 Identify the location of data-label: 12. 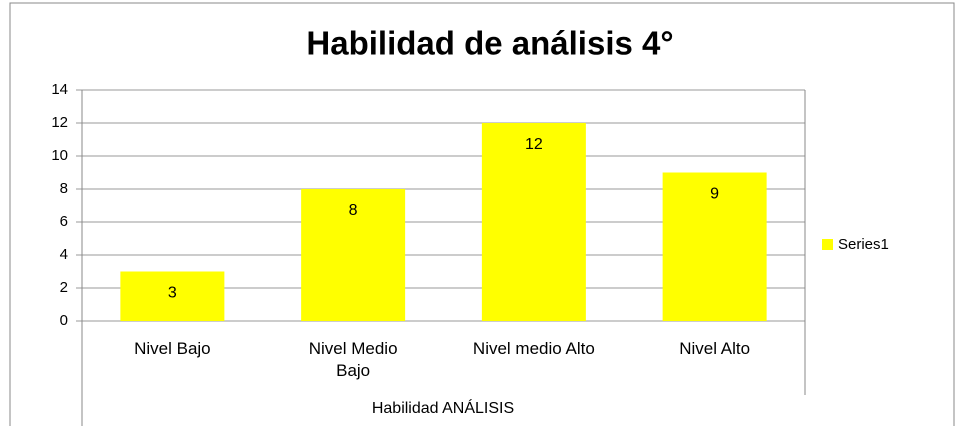
(534, 144).